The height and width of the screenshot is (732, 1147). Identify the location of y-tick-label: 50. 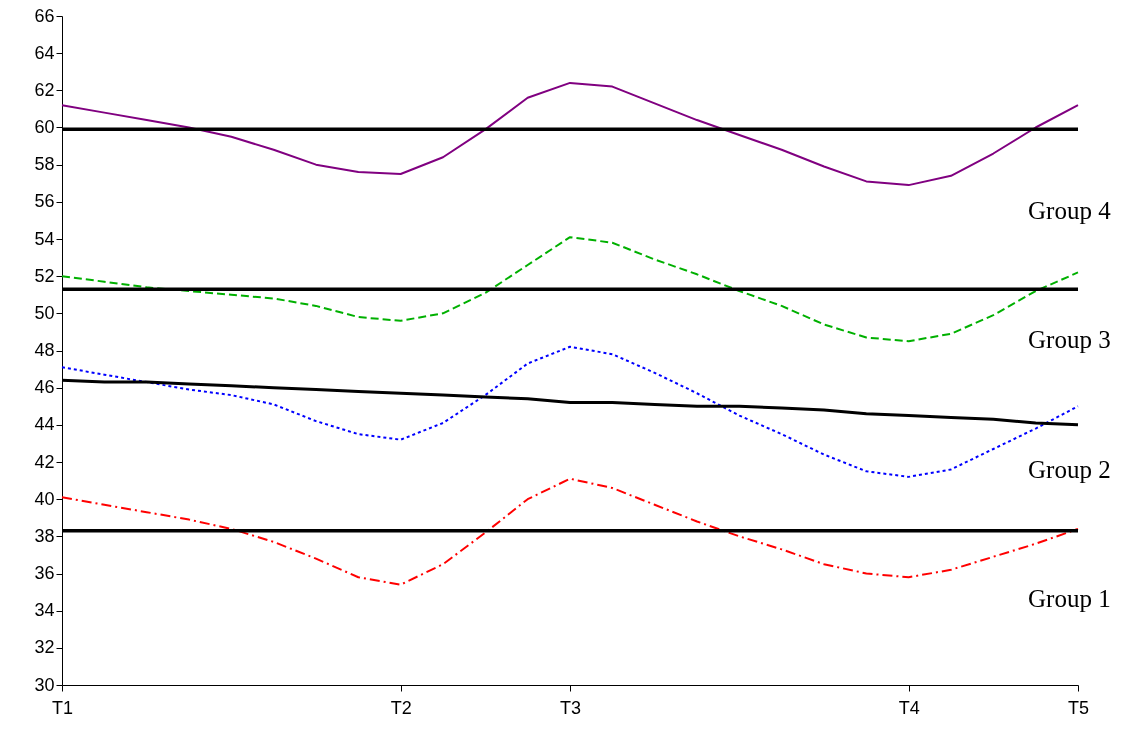
(44, 312).